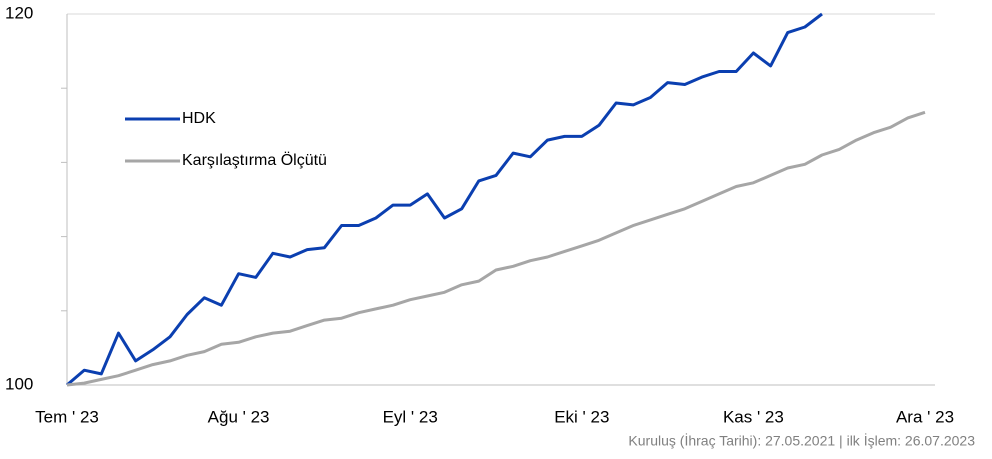 The image size is (992, 459). Describe the element at coordinates (753, 416) in the screenshot. I see `x-tick-label: Kas ' 23` at that location.